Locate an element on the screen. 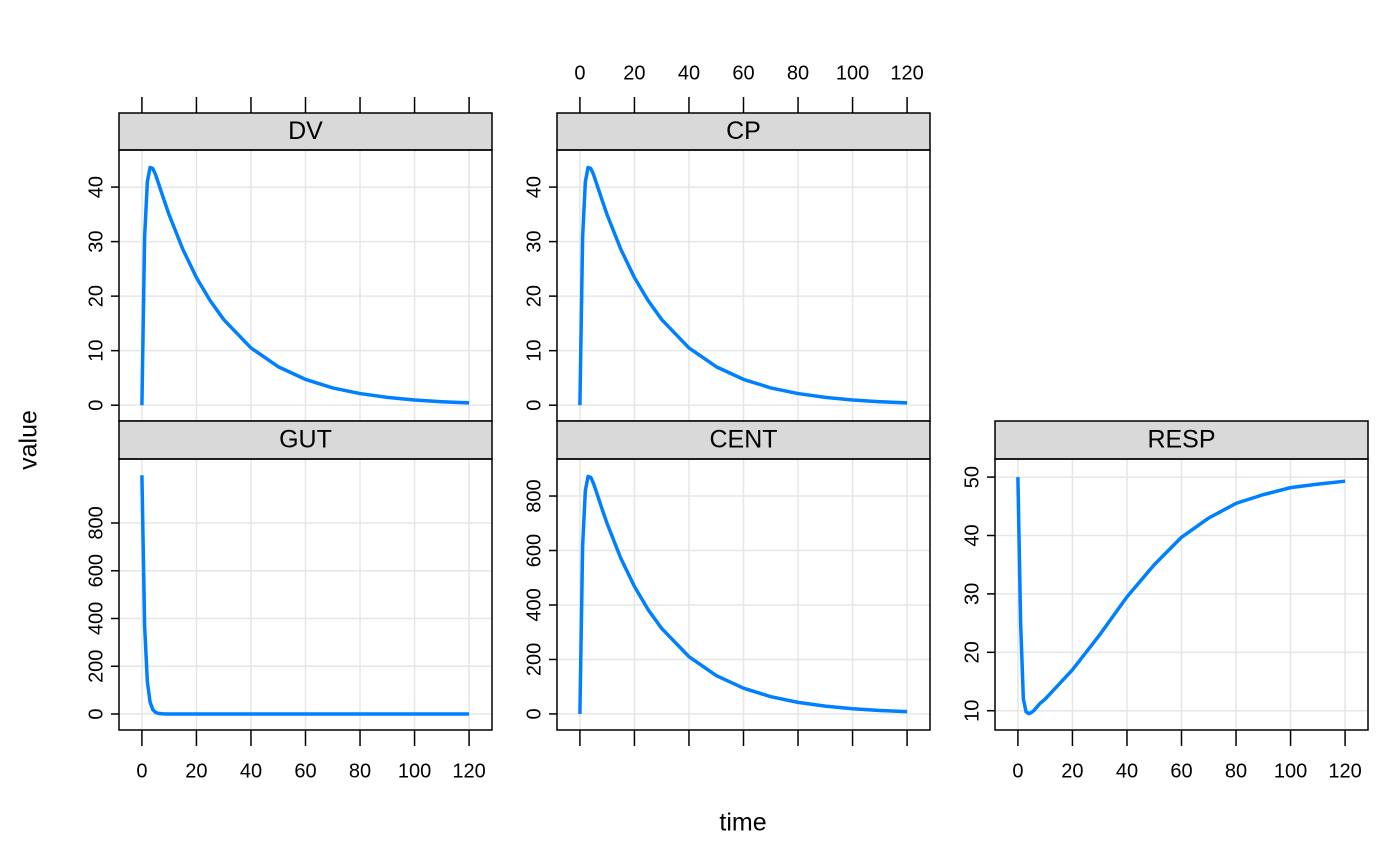 This screenshot has width=1400, height=866. panel-title: CENT is located at coordinates (743, 440).